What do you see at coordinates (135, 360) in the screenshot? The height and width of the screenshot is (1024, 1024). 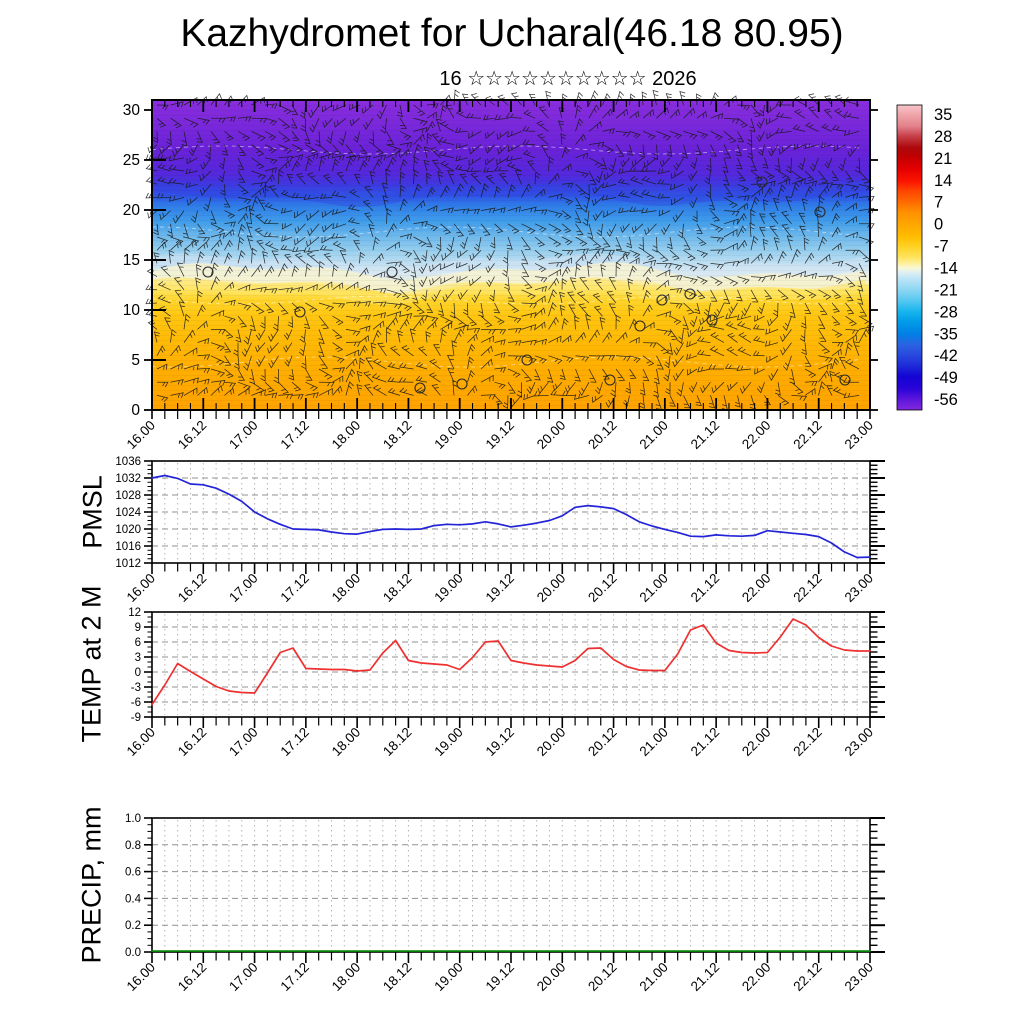 I see `svg-text: 5` at bounding box center [135, 360].